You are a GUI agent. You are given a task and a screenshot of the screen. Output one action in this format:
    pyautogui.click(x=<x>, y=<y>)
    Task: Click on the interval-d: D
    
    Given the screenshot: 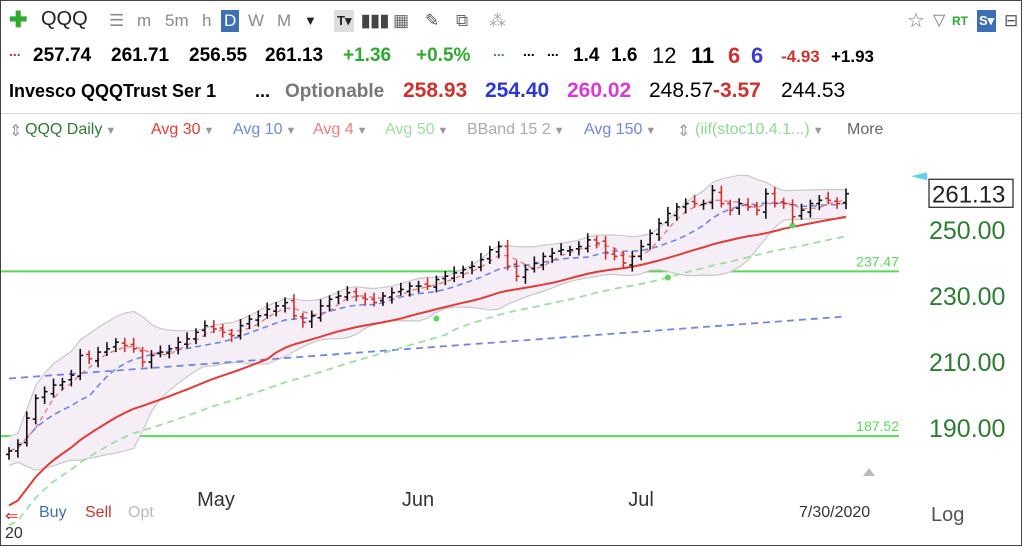 What is the action you would take?
    pyautogui.click(x=230, y=21)
    